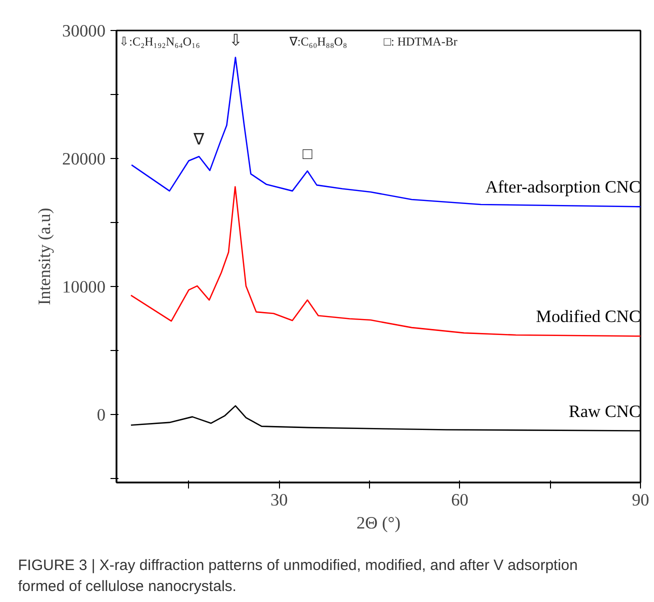 The height and width of the screenshot is (602, 654). What do you see at coordinates (604, 411) in the screenshot?
I see `series-label: Raw CNC` at bounding box center [604, 411].